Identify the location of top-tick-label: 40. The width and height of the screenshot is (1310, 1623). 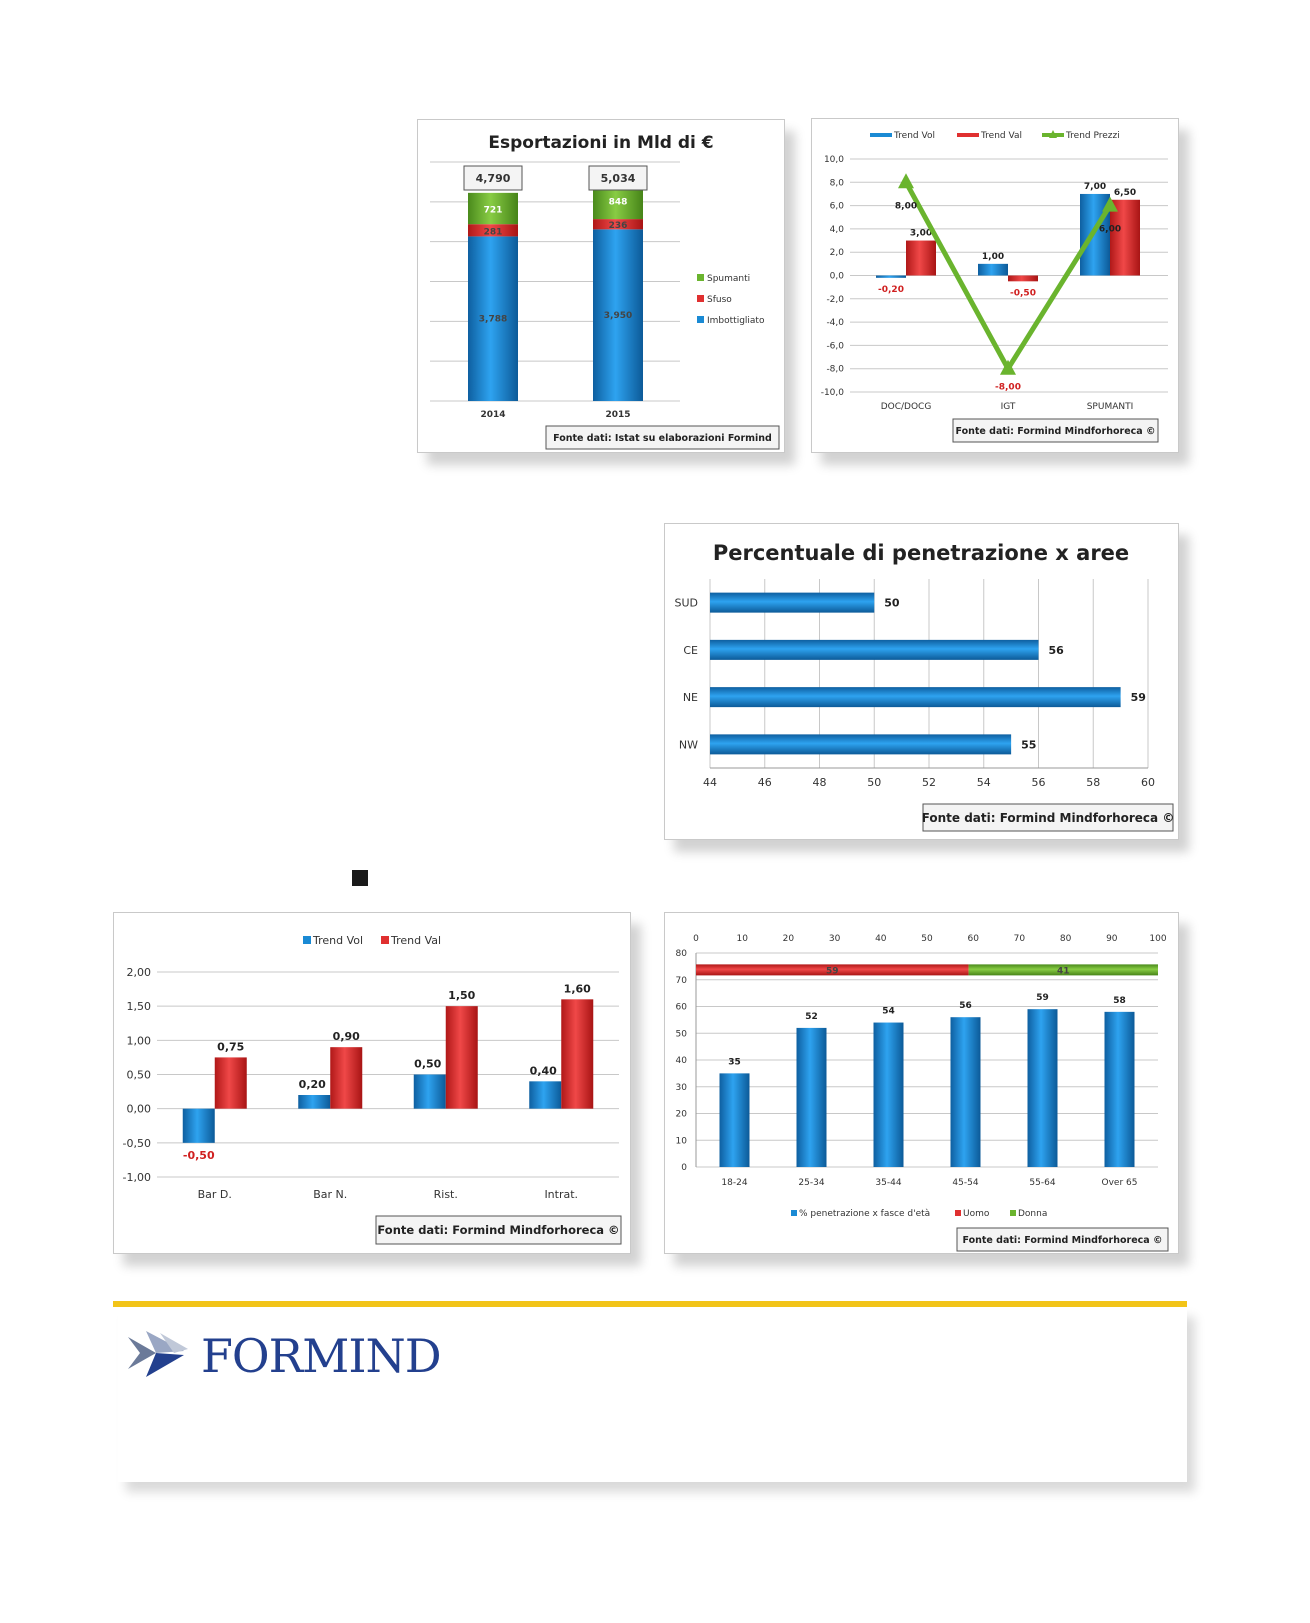
(881, 939).